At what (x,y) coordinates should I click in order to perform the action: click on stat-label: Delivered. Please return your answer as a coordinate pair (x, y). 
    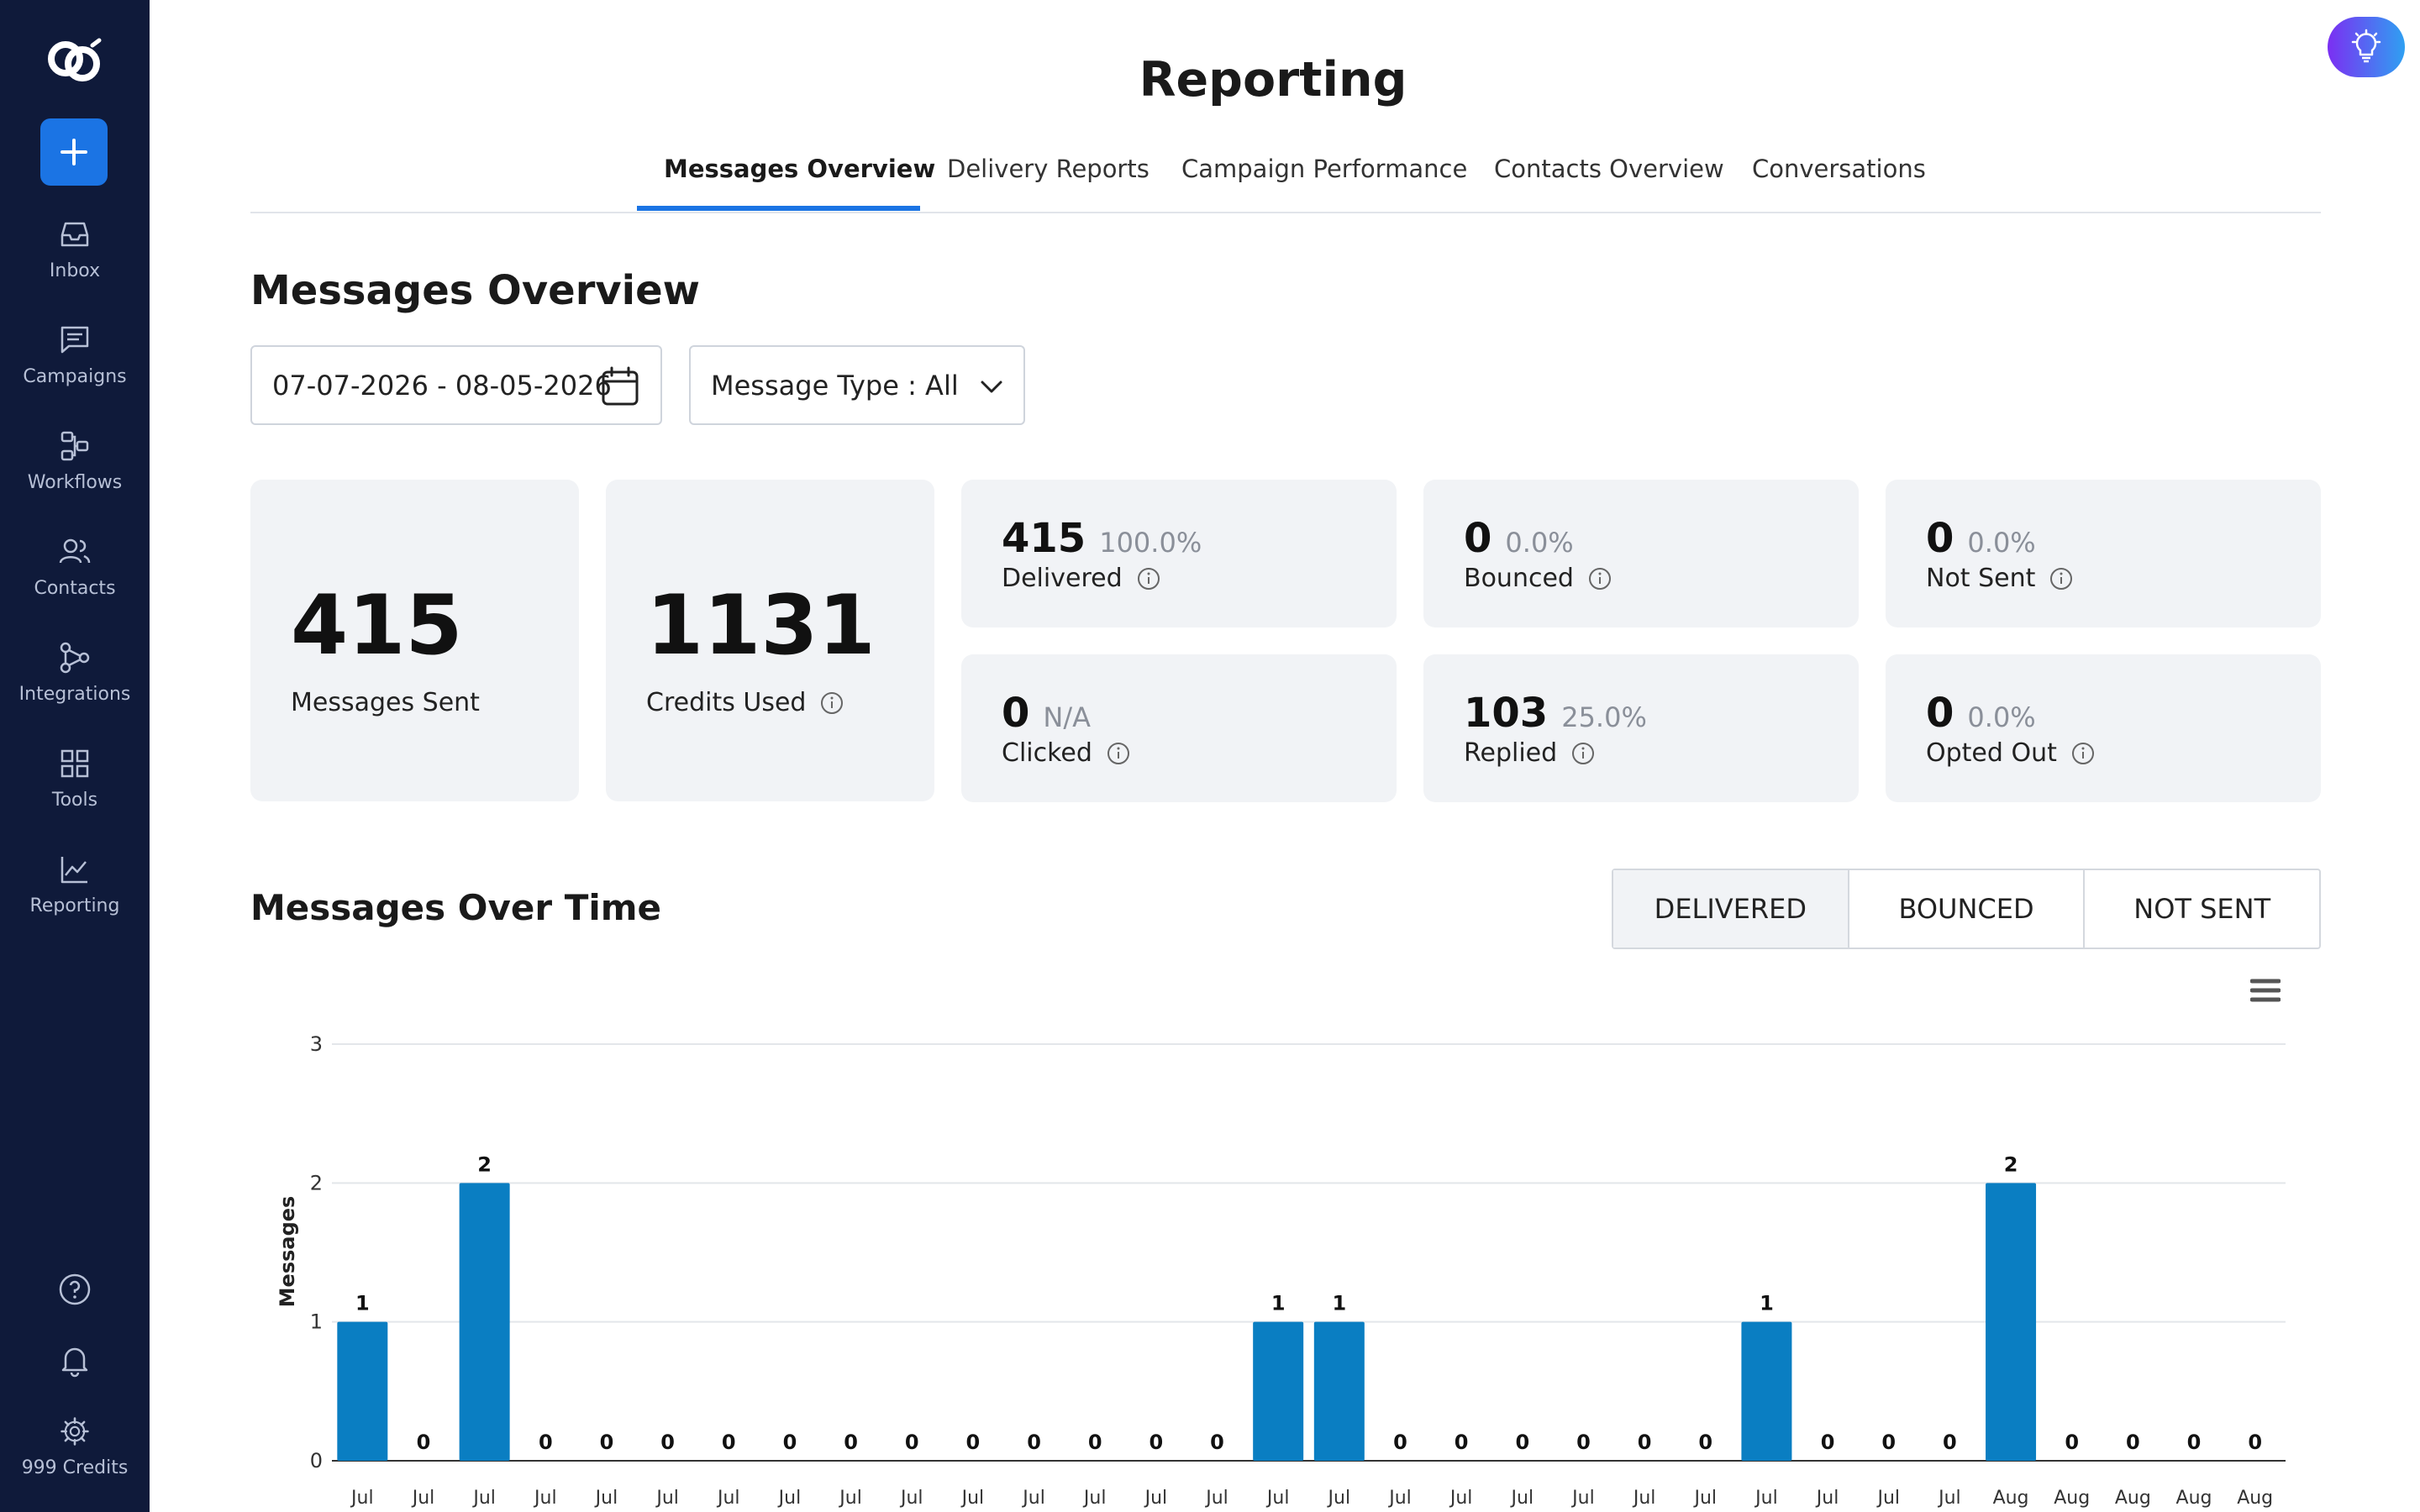
    Looking at the image, I should click on (1062, 578).